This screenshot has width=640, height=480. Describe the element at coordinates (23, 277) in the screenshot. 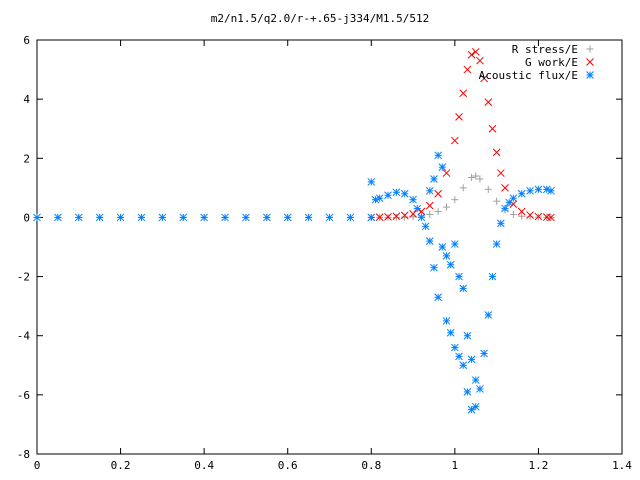

I see `y-tick-label: -2` at that location.